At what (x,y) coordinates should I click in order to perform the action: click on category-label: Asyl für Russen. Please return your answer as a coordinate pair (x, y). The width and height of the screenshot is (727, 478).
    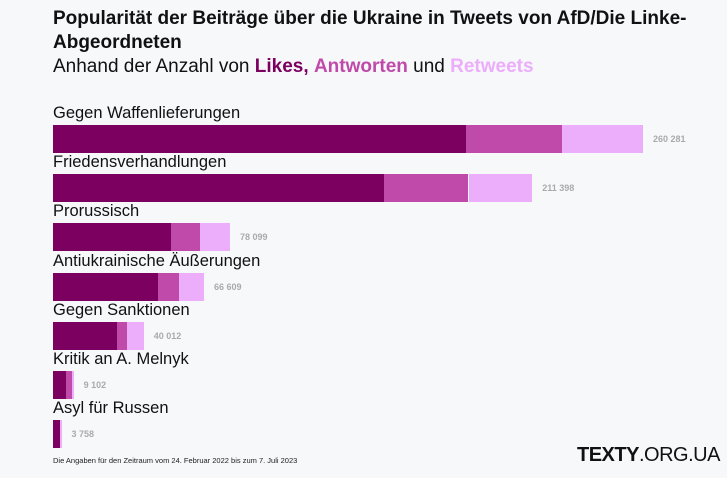
    Looking at the image, I should click on (111, 408).